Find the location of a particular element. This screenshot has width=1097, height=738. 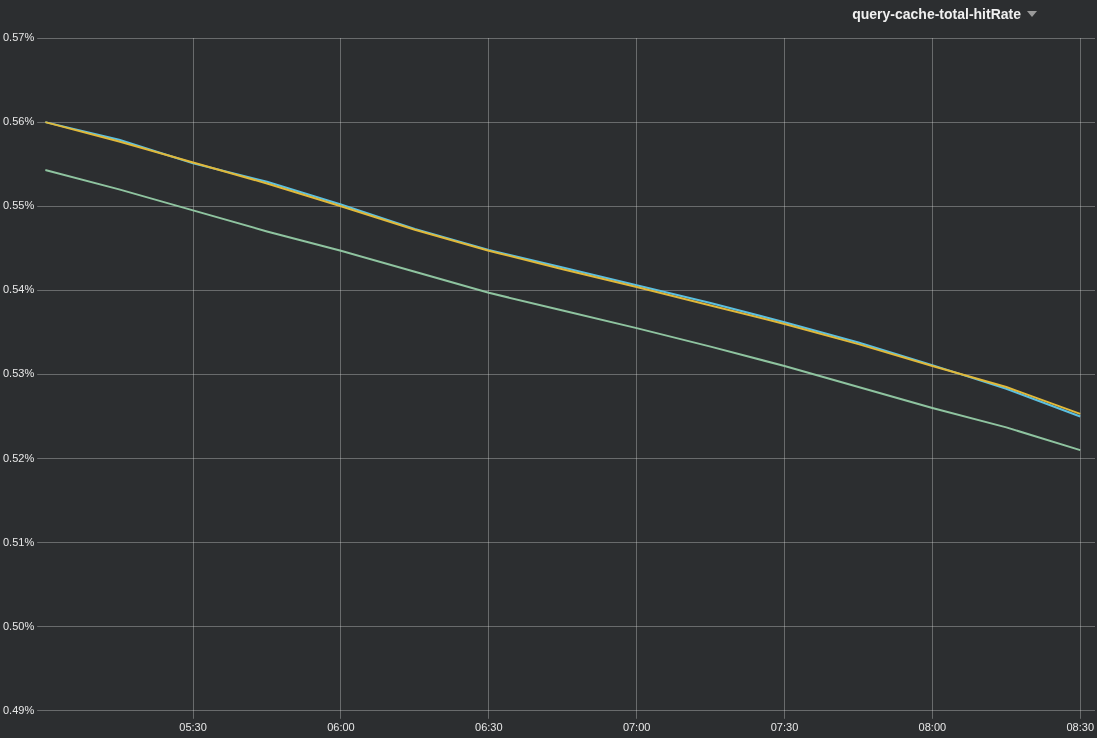

x-tick-label: 06:30 is located at coordinates (489, 727).